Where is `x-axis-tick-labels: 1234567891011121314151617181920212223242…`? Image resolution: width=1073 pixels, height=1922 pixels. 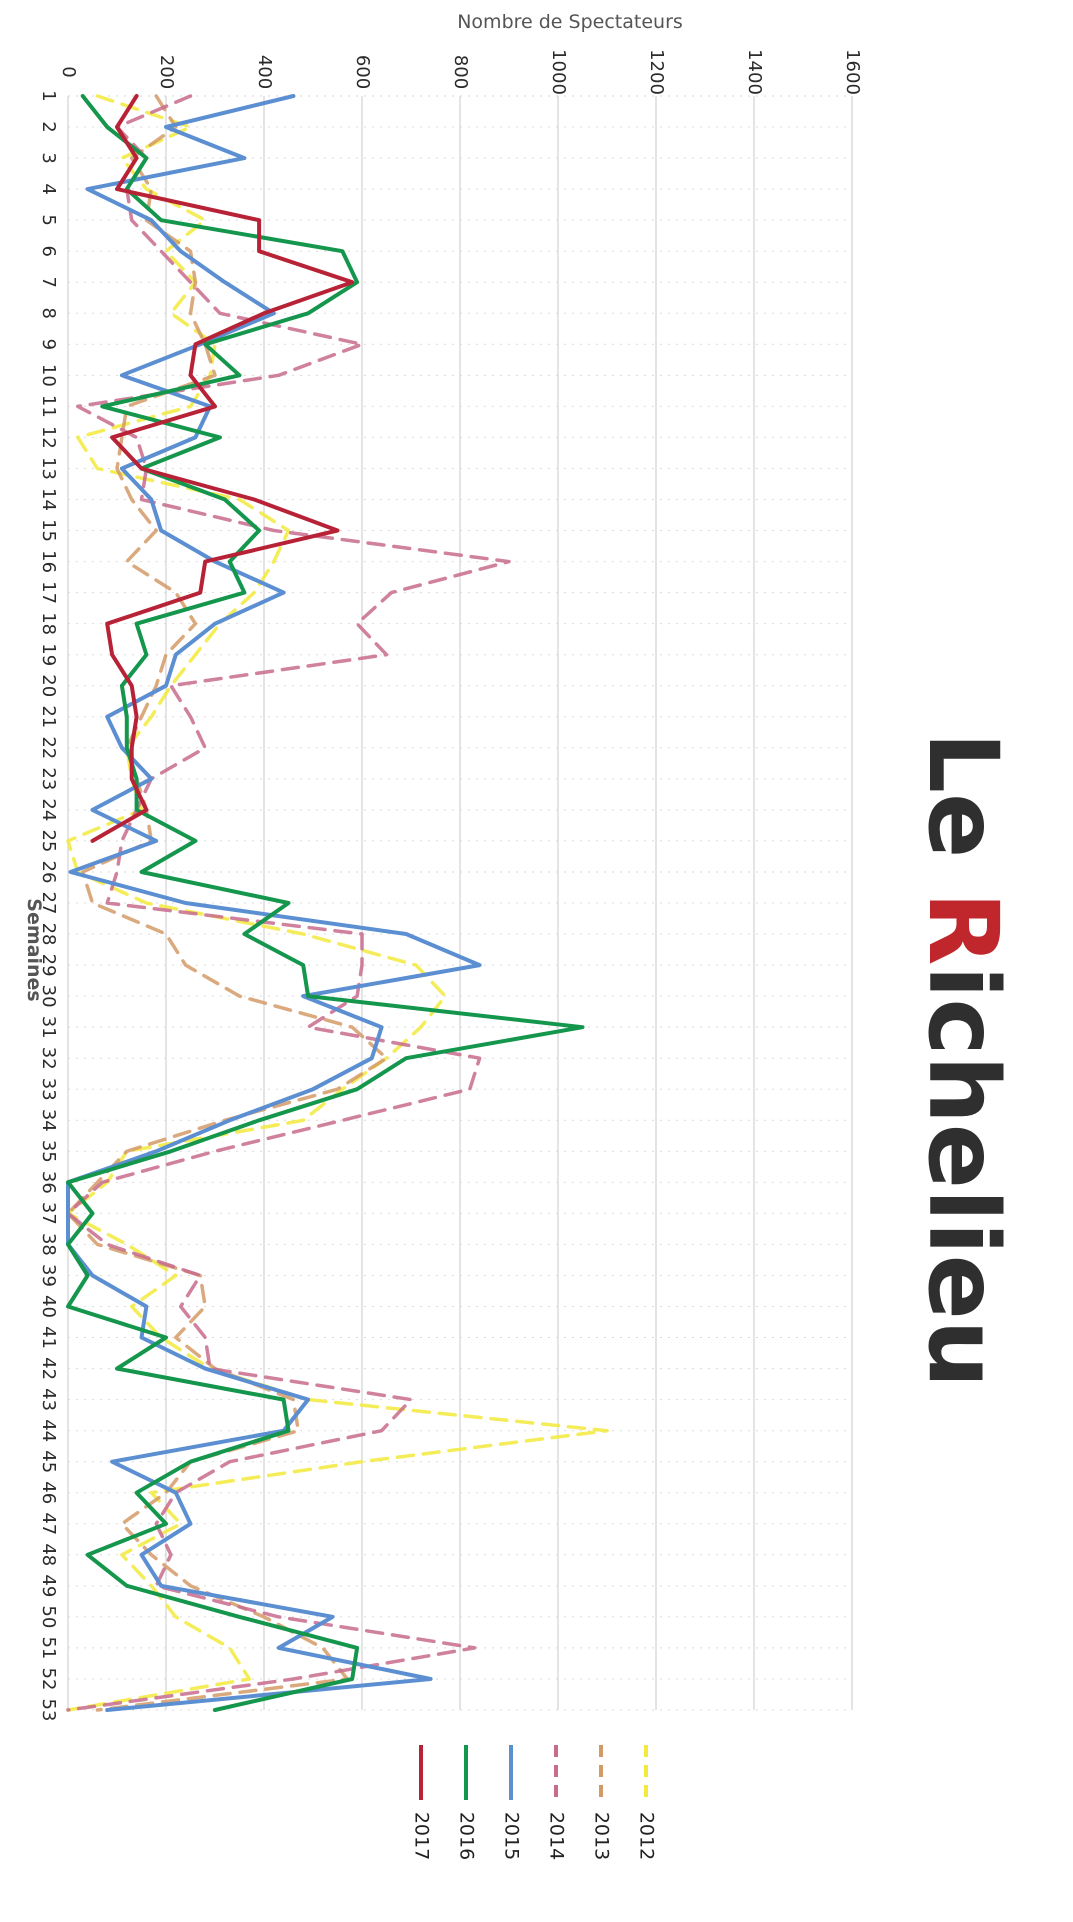
x-axis-tick-labels: 1234567891011121314151617181920212223242… is located at coordinates (48, 905).